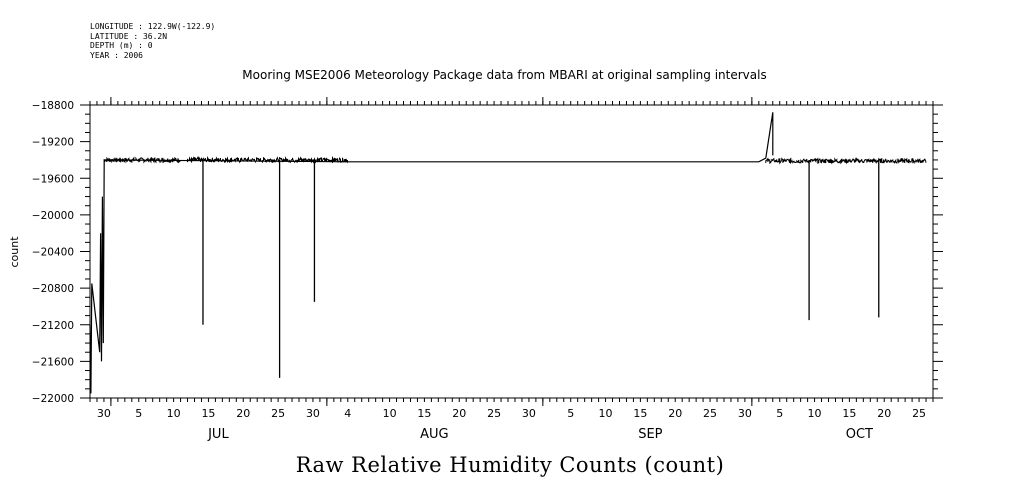 Image resolution: width=1009 pixels, height=504 pixels. What do you see at coordinates (53, 326) in the screenshot?
I see `y-tick-label: −21200` at bounding box center [53, 326].